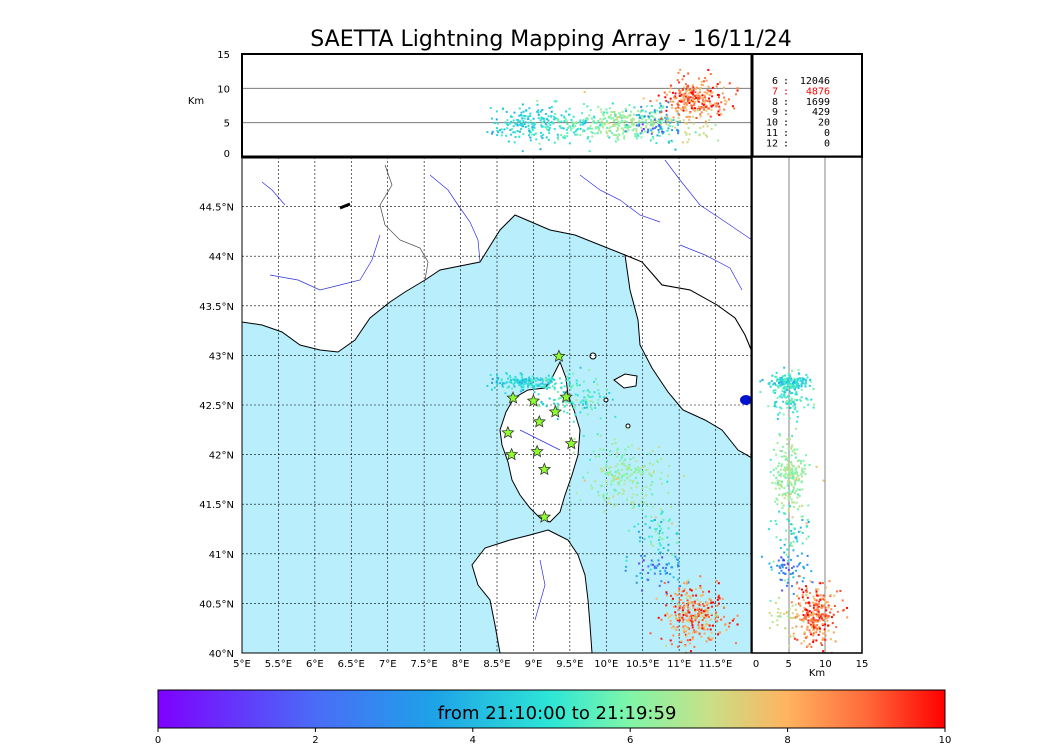 The image size is (1050, 750). What do you see at coordinates (772, 143) in the screenshot?
I see `station-count-stations: 12` at bounding box center [772, 143].